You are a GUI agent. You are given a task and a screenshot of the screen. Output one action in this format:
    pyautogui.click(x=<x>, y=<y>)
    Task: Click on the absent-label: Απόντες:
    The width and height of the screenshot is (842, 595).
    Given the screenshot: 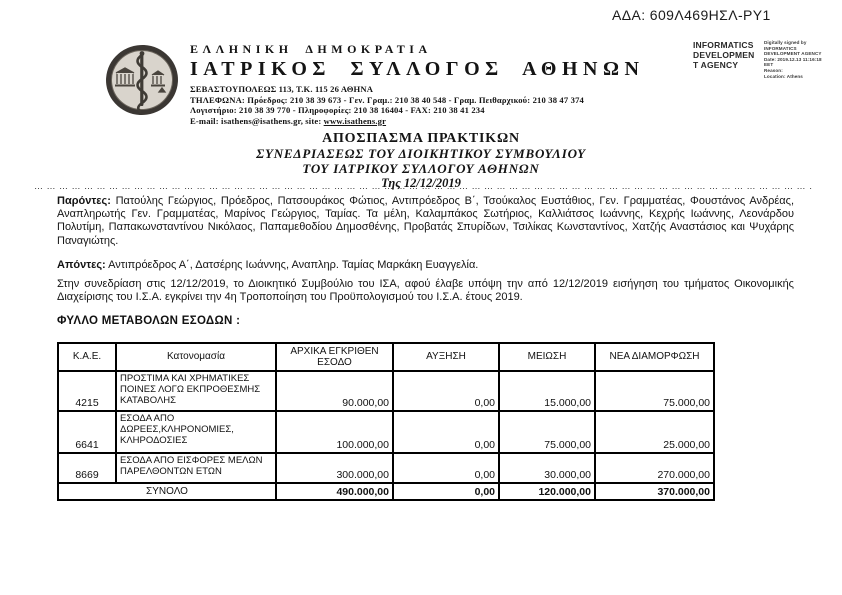 What is the action you would take?
    pyautogui.click(x=81, y=265)
    